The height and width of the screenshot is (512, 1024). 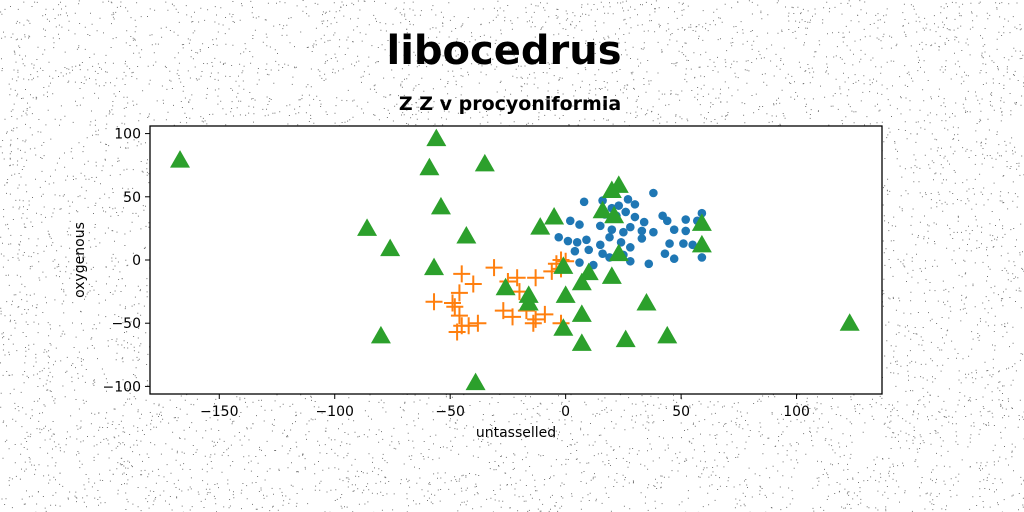 I want to click on x-tick-label: 0, so click(x=565, y=412).